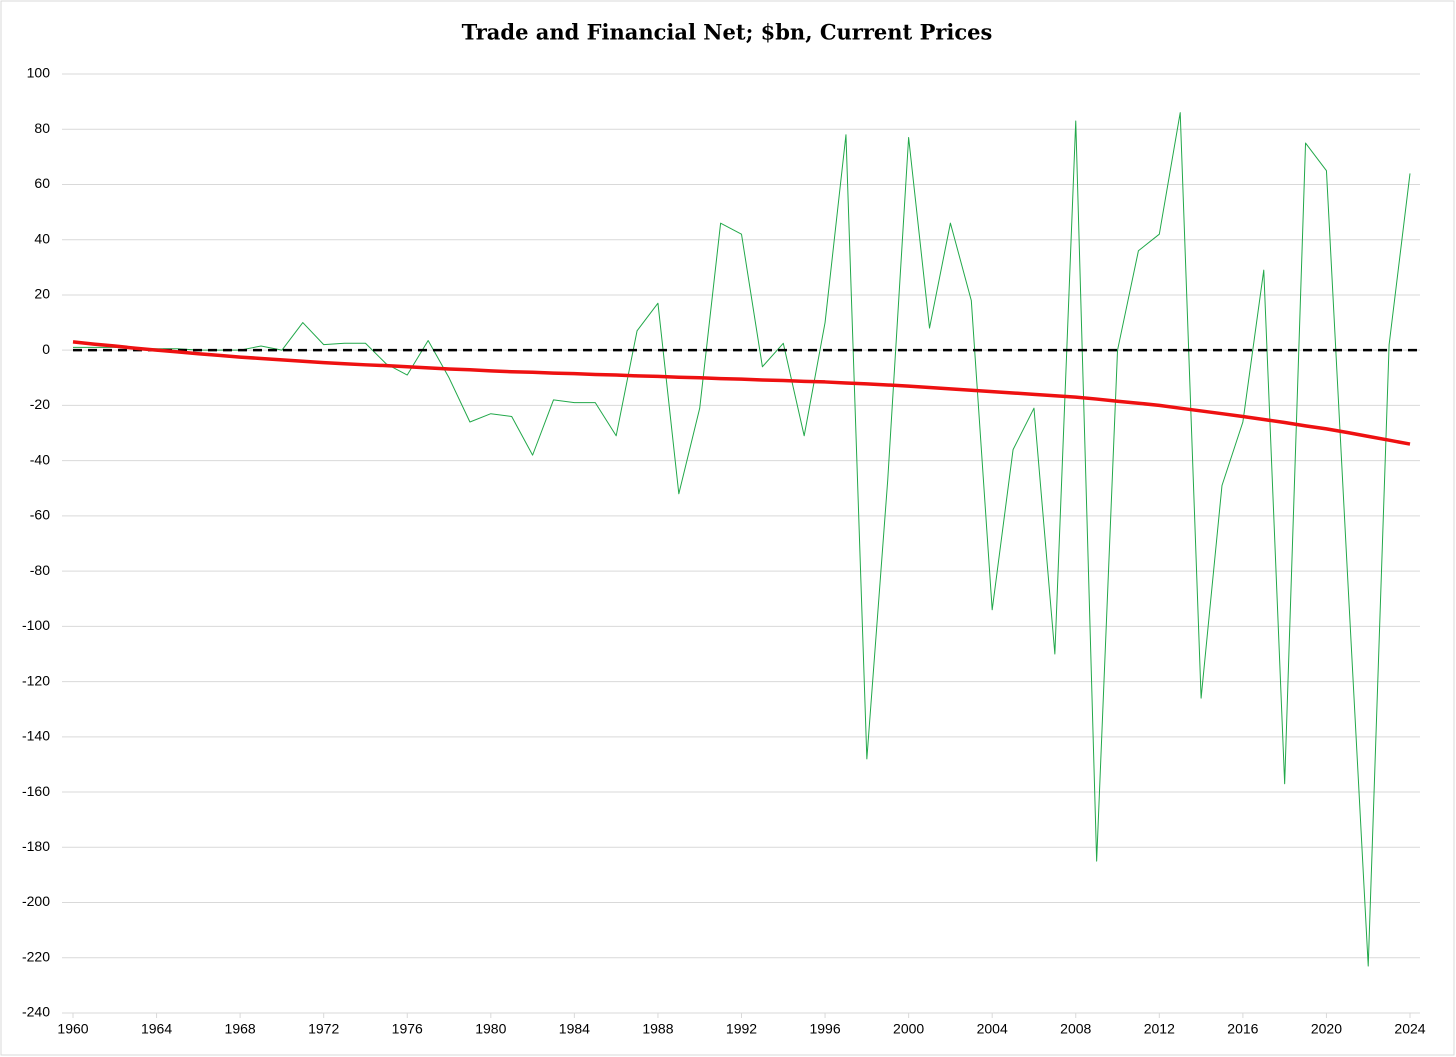  I want to click on y-tick-label: 100, so click(39, 73).